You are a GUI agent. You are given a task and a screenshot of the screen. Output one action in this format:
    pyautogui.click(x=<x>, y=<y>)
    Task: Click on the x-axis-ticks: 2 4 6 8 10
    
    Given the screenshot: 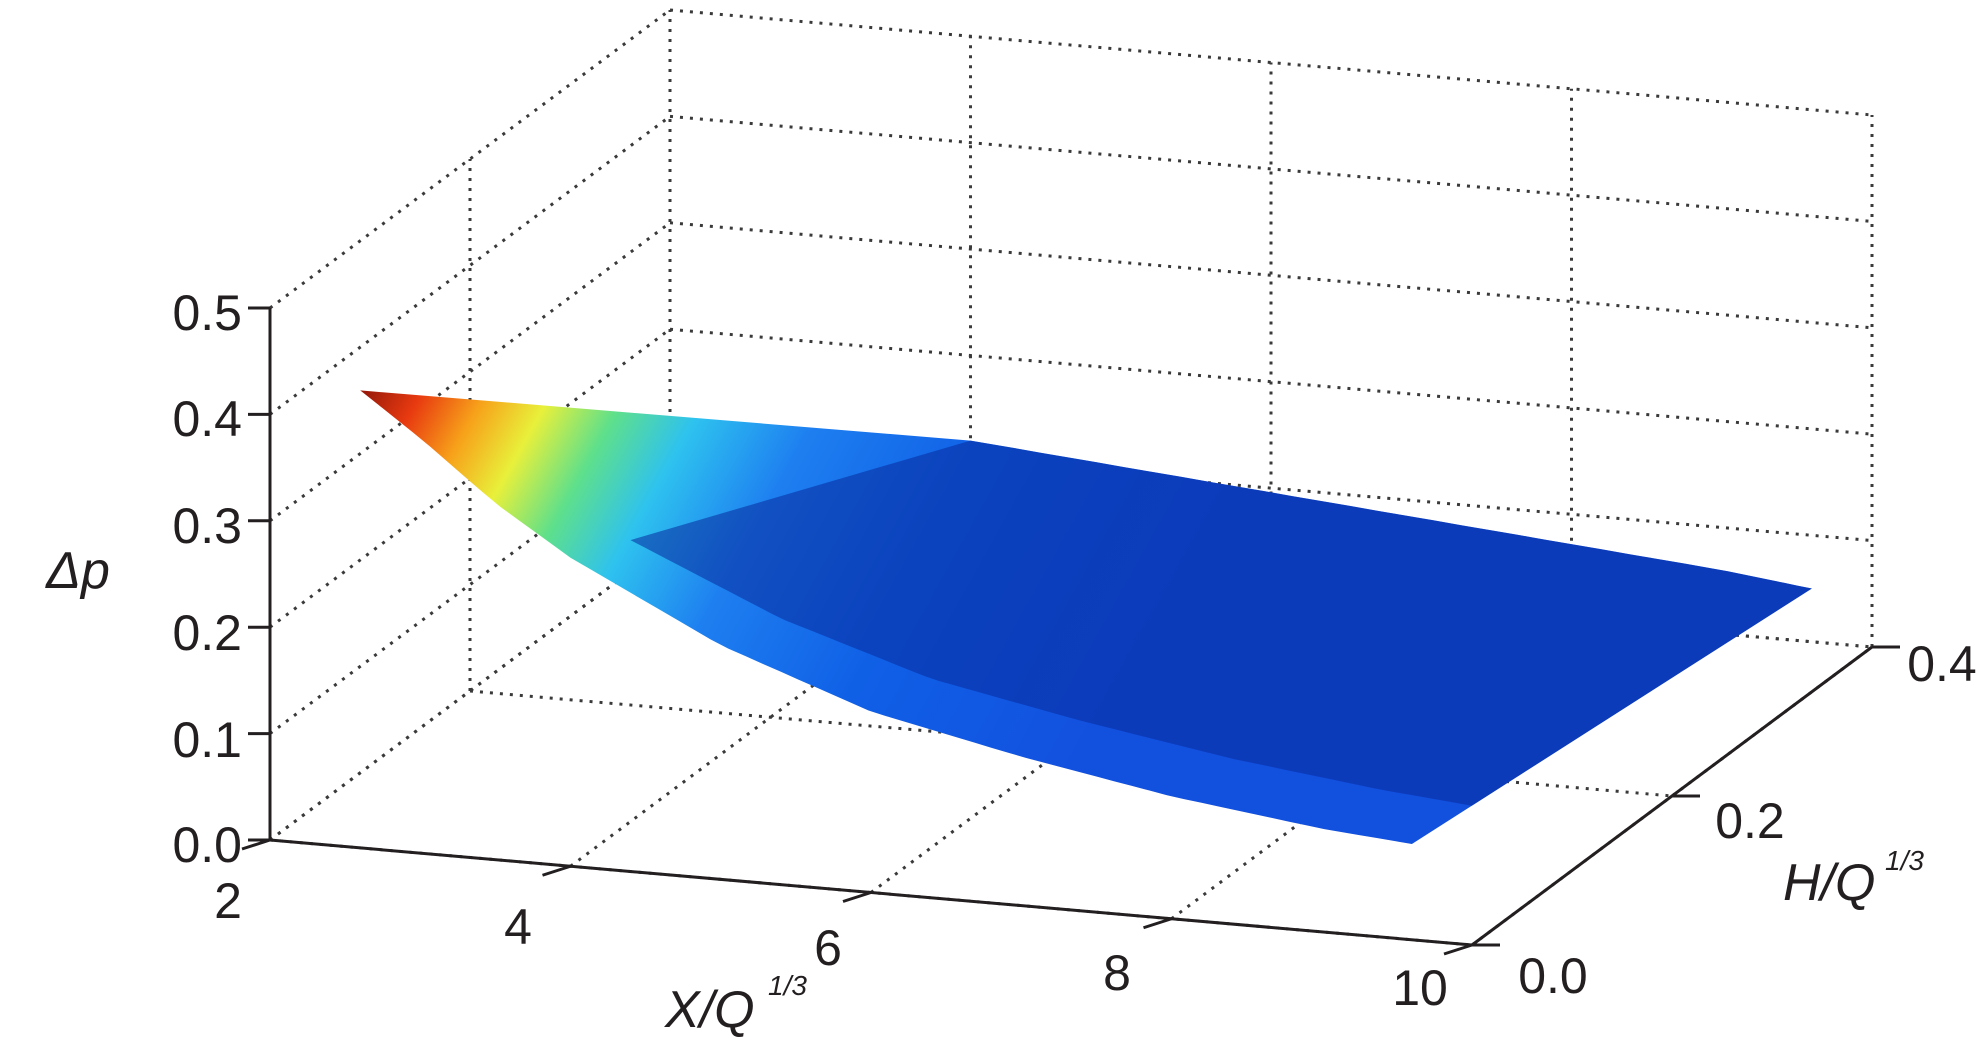 What is the action you would take?
    pyautogui.click(x=831, y=944)
    